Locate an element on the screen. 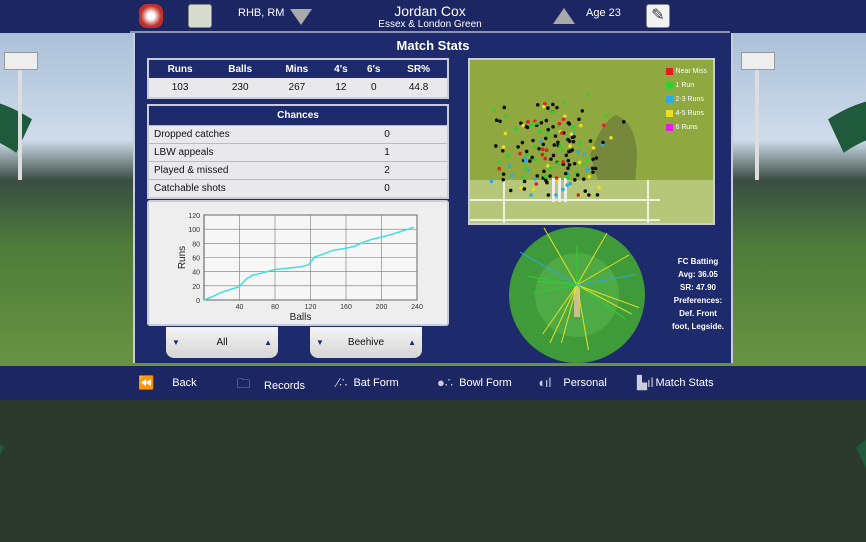 Image resolution: width=866 pixels, height=542 pixels. chance-label: LBW appeals is located at coordinates (184, 152).